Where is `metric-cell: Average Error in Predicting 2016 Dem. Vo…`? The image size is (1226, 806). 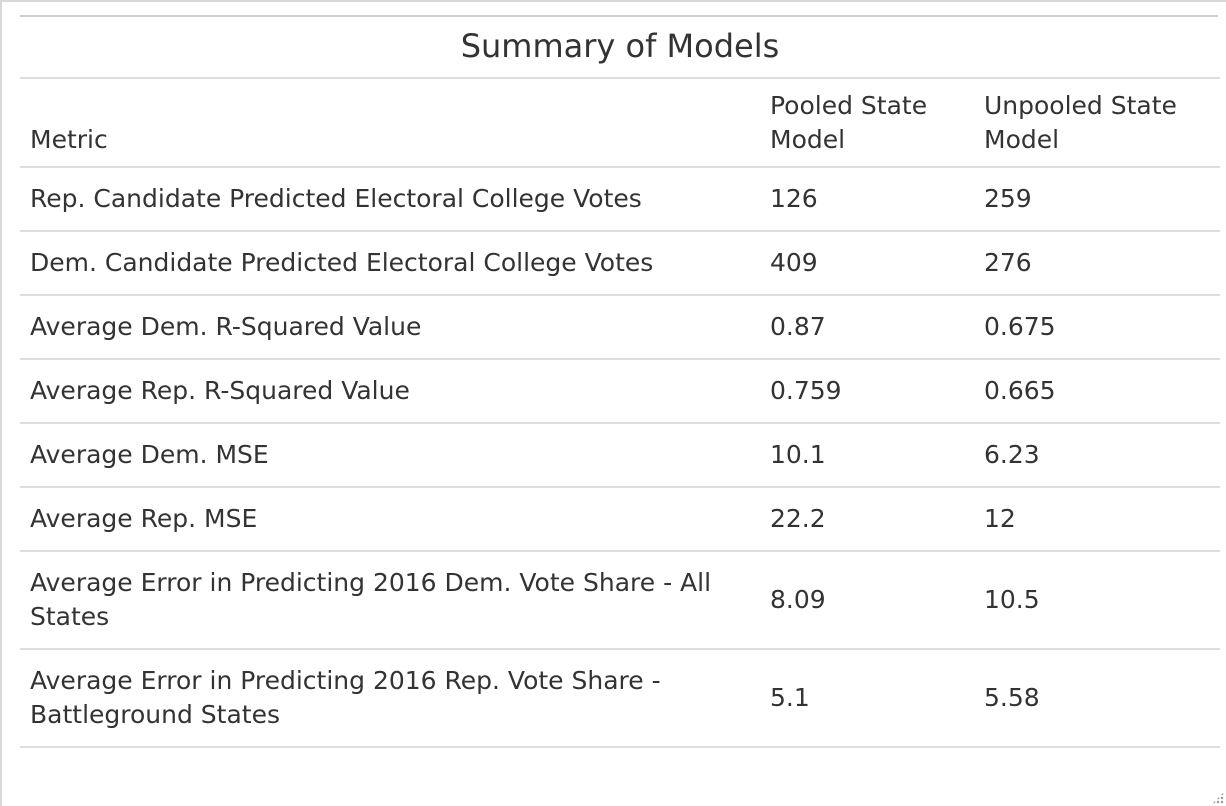
metric-cell: Average Error in Predicting 2016 Dem. Vo… is located at coordinates (390, 600).